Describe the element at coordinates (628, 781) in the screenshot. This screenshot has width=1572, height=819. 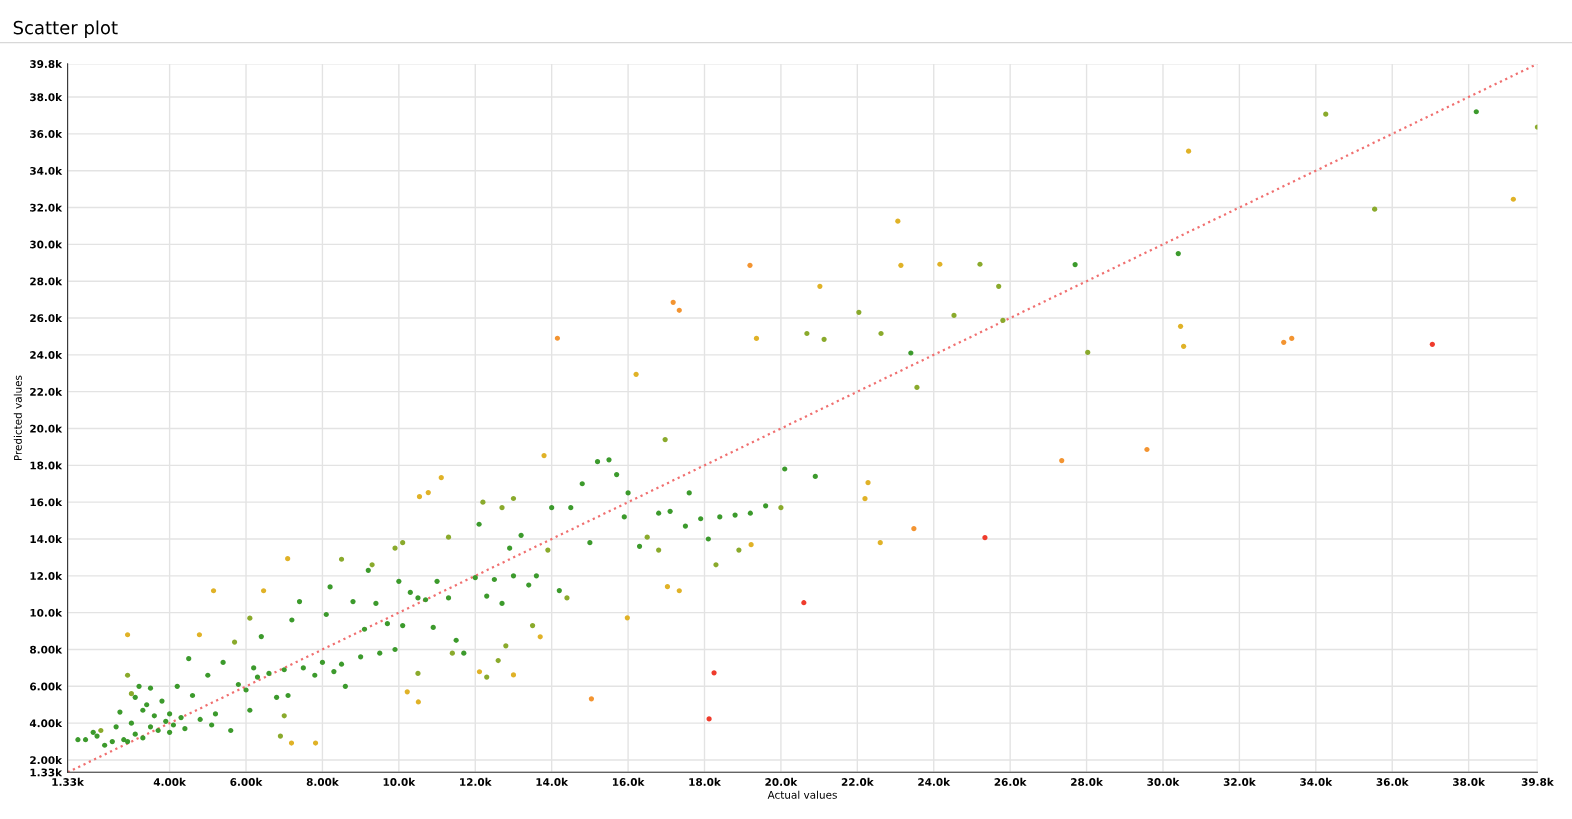
I see `x-tick-label: 16.0k` at that location.